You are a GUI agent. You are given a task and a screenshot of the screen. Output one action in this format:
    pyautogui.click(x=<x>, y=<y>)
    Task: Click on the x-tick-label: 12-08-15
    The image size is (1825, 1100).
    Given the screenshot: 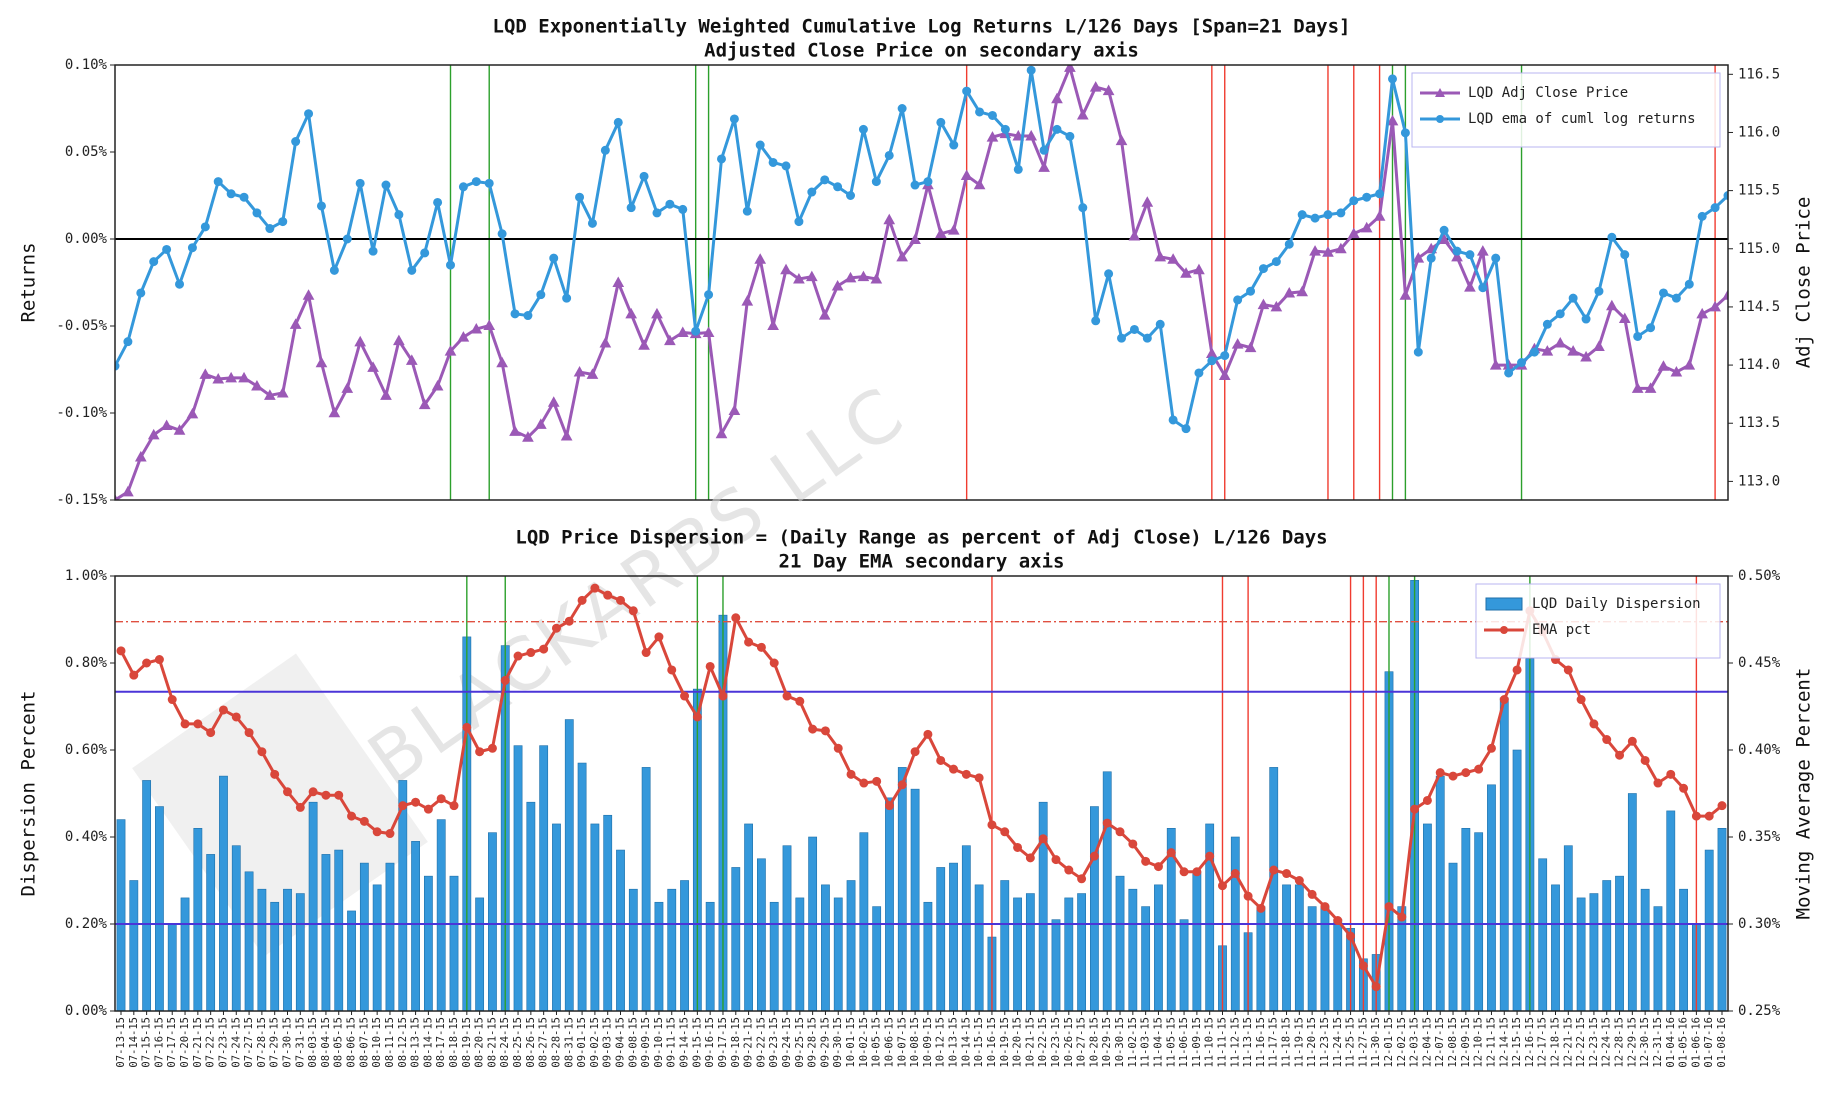 What is the action you would take?
    pyautogui.click(x=1453, y=1042)
    